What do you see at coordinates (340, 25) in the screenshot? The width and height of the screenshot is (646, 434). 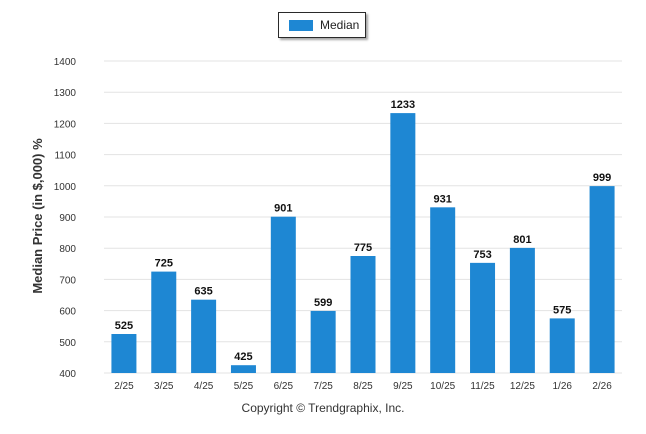 I see `legend-label: Median` at bounding box center [340, 25].